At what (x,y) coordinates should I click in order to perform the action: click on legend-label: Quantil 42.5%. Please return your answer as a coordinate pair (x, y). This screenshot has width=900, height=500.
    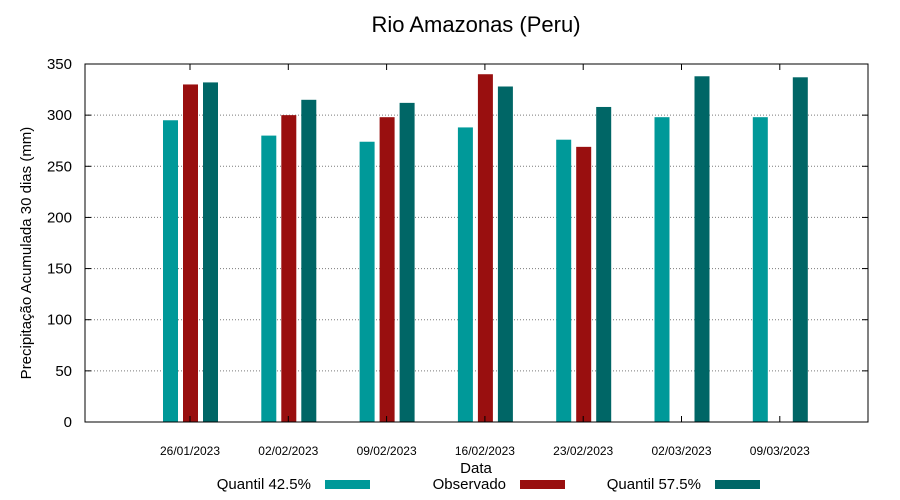
    Looking at the image, I should click on (264, 484).